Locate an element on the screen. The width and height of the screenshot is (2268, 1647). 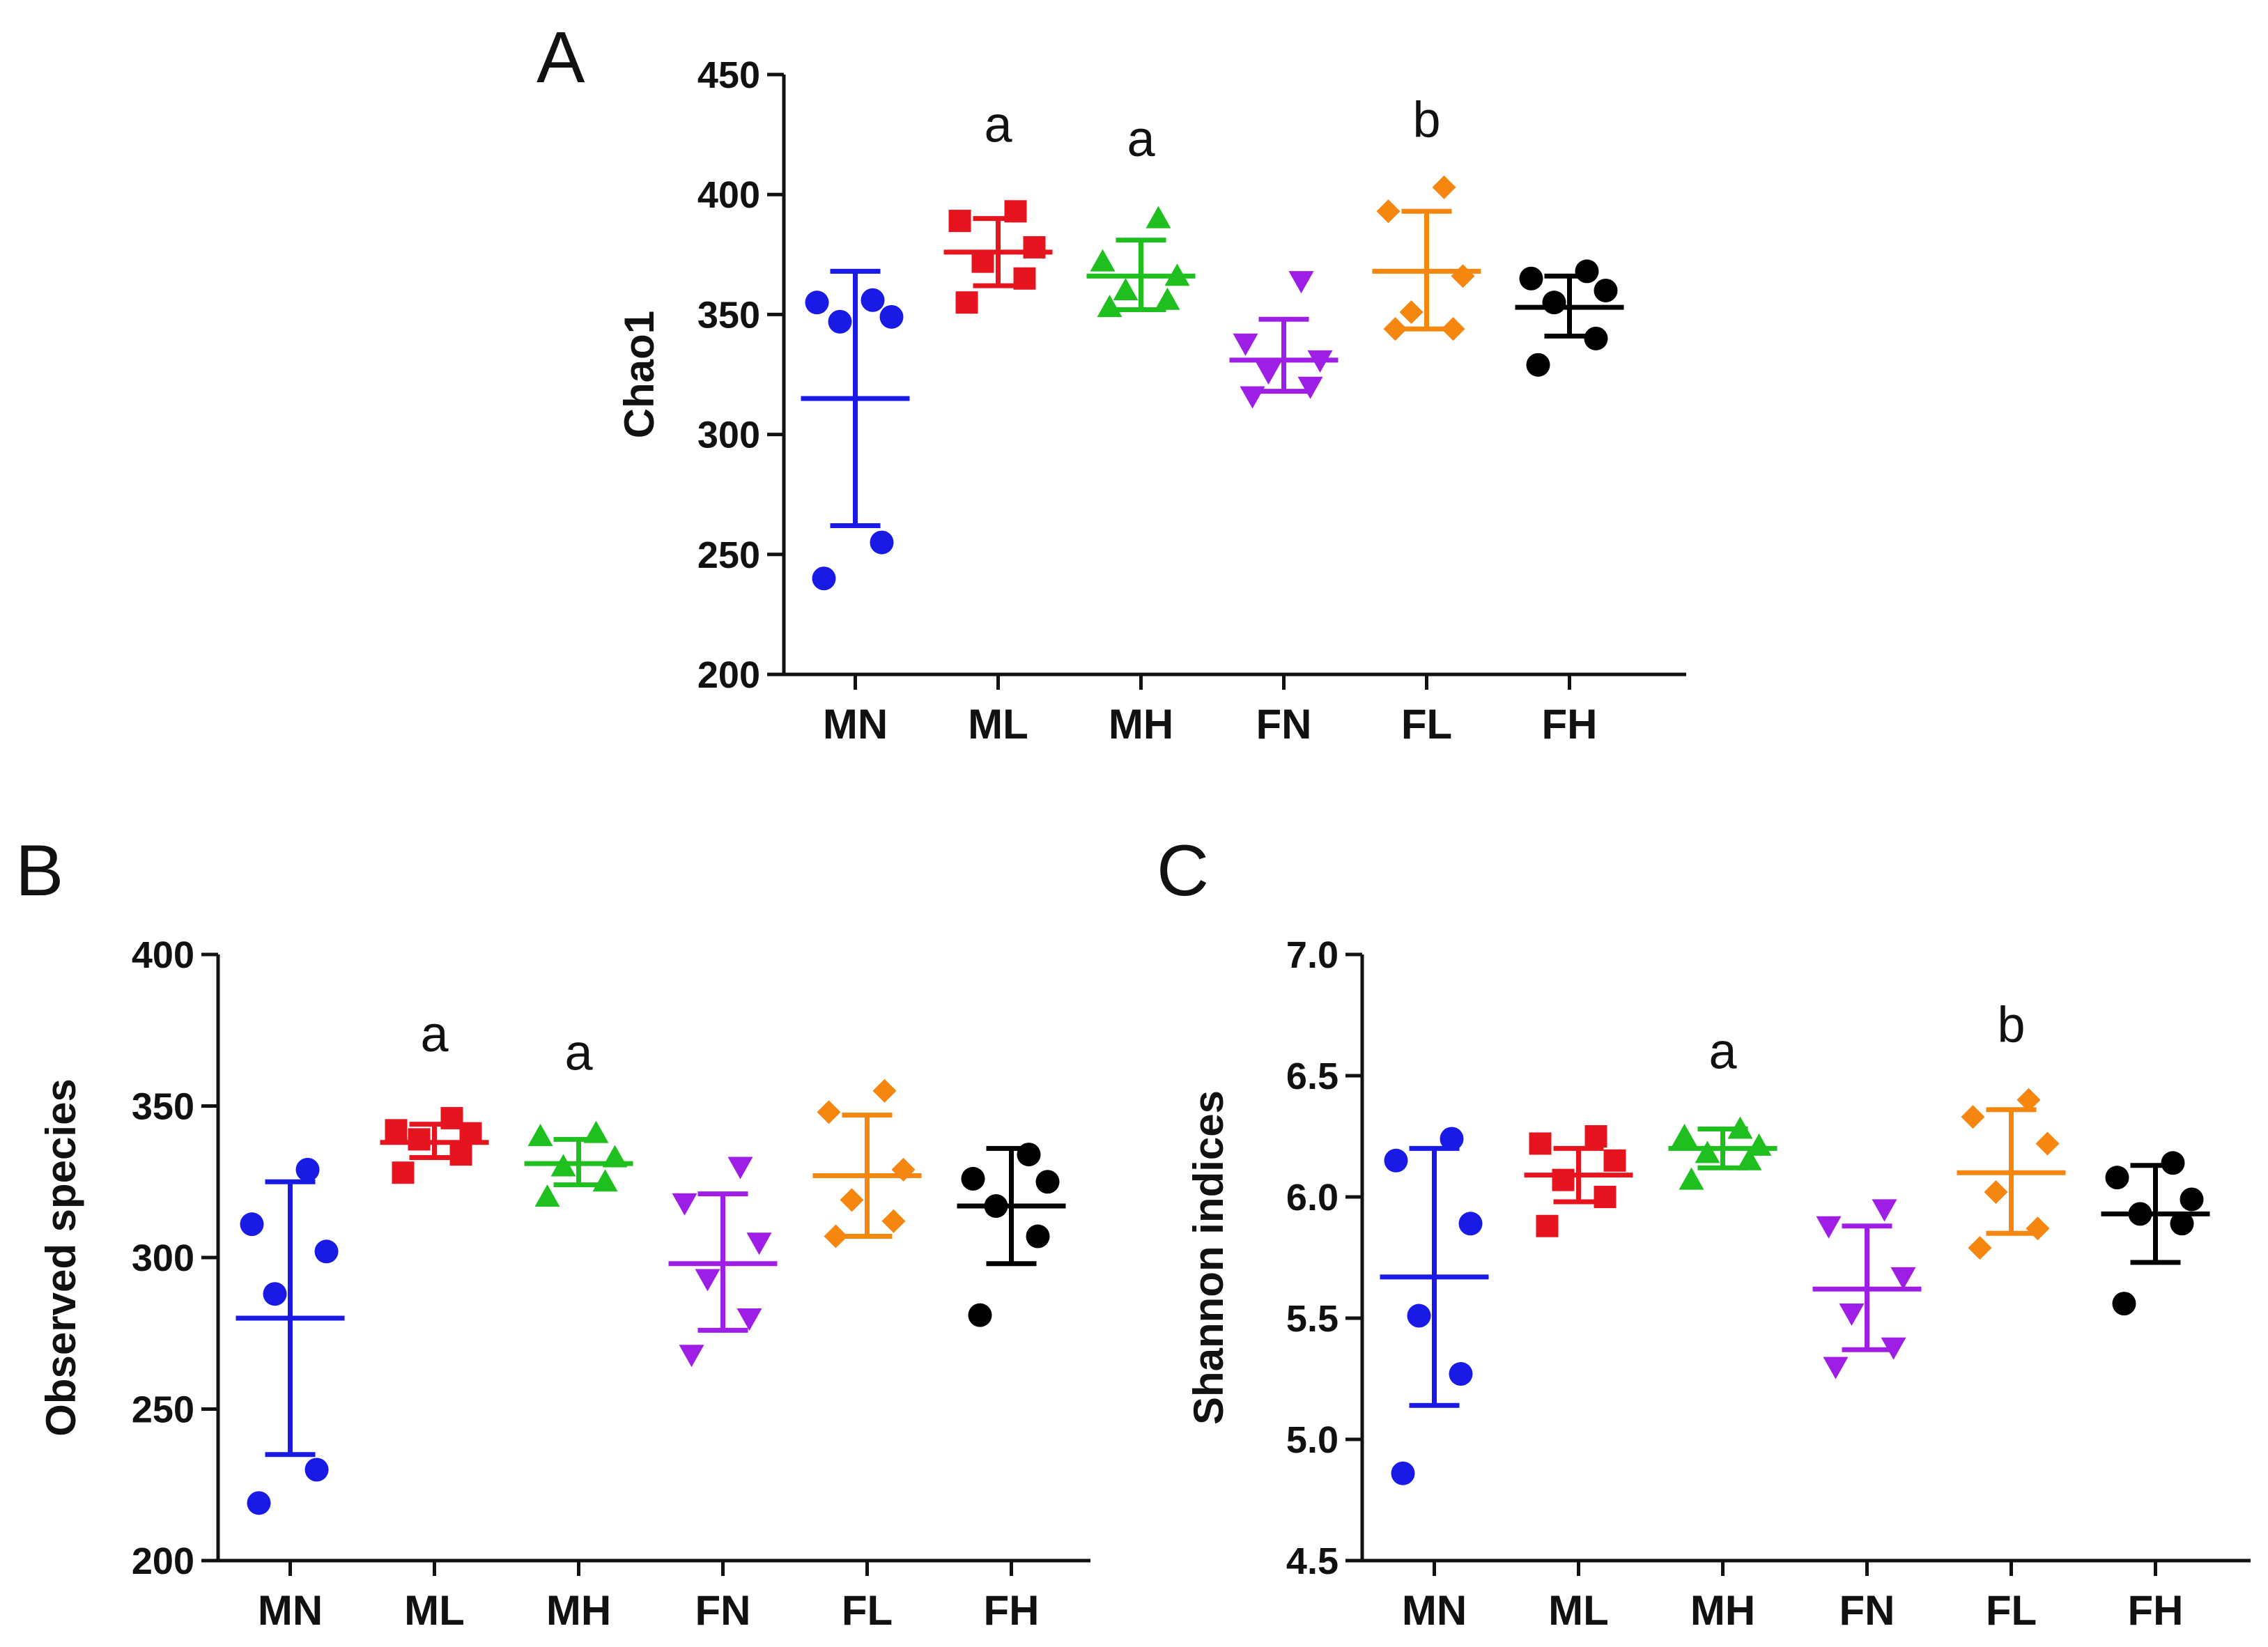
series-mh is located at coordinates (578, 1163).